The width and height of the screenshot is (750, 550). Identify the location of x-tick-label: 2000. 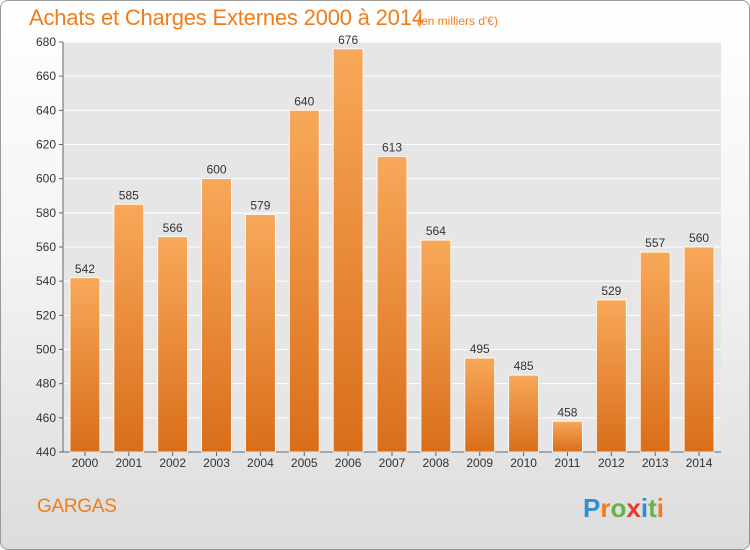
(85, 463).